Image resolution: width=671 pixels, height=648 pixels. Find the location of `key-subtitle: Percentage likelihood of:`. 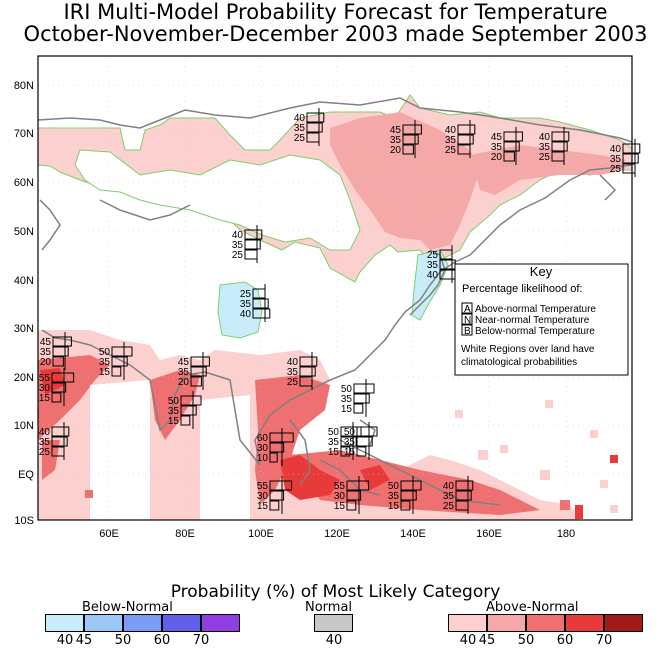

key-subtitle: Percentage likelihood of: is located at coordinates (522, 289).